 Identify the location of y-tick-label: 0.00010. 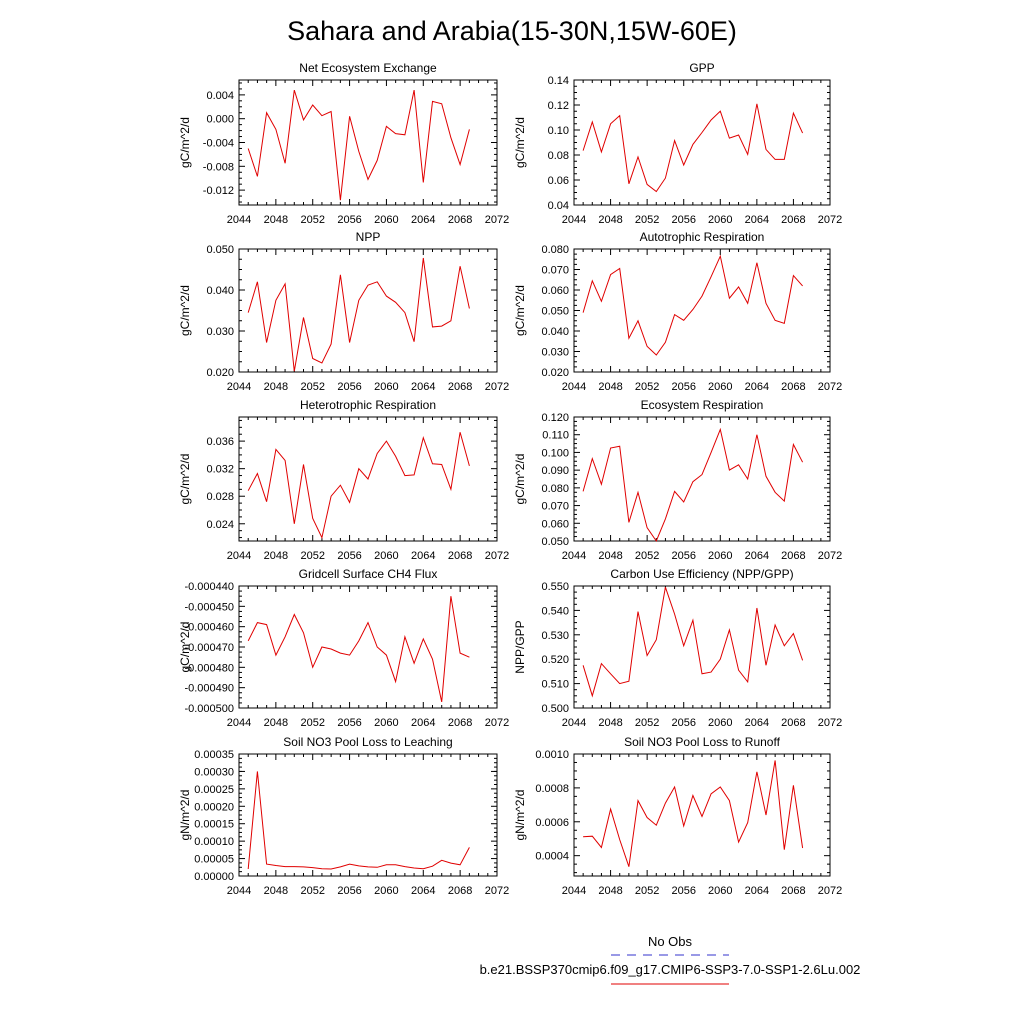
(214, 842).